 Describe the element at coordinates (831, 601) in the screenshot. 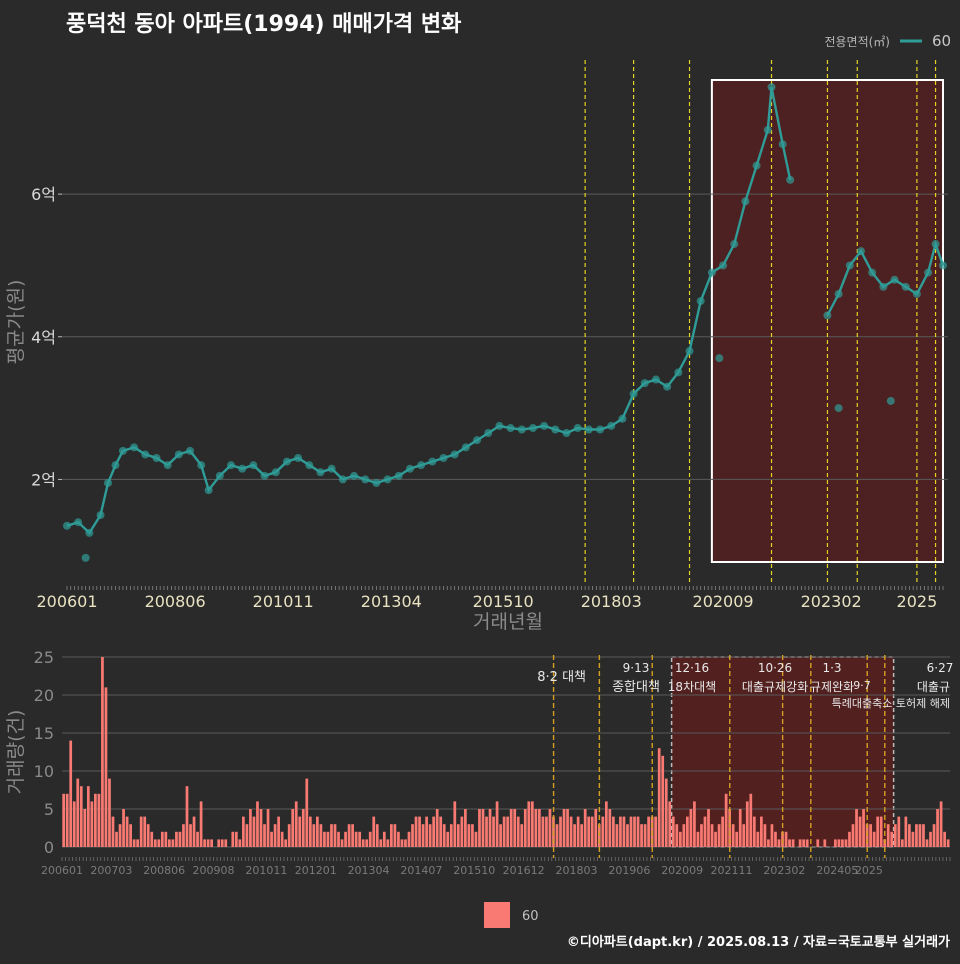

I see `price-x-tick-label: 202302` at that location.